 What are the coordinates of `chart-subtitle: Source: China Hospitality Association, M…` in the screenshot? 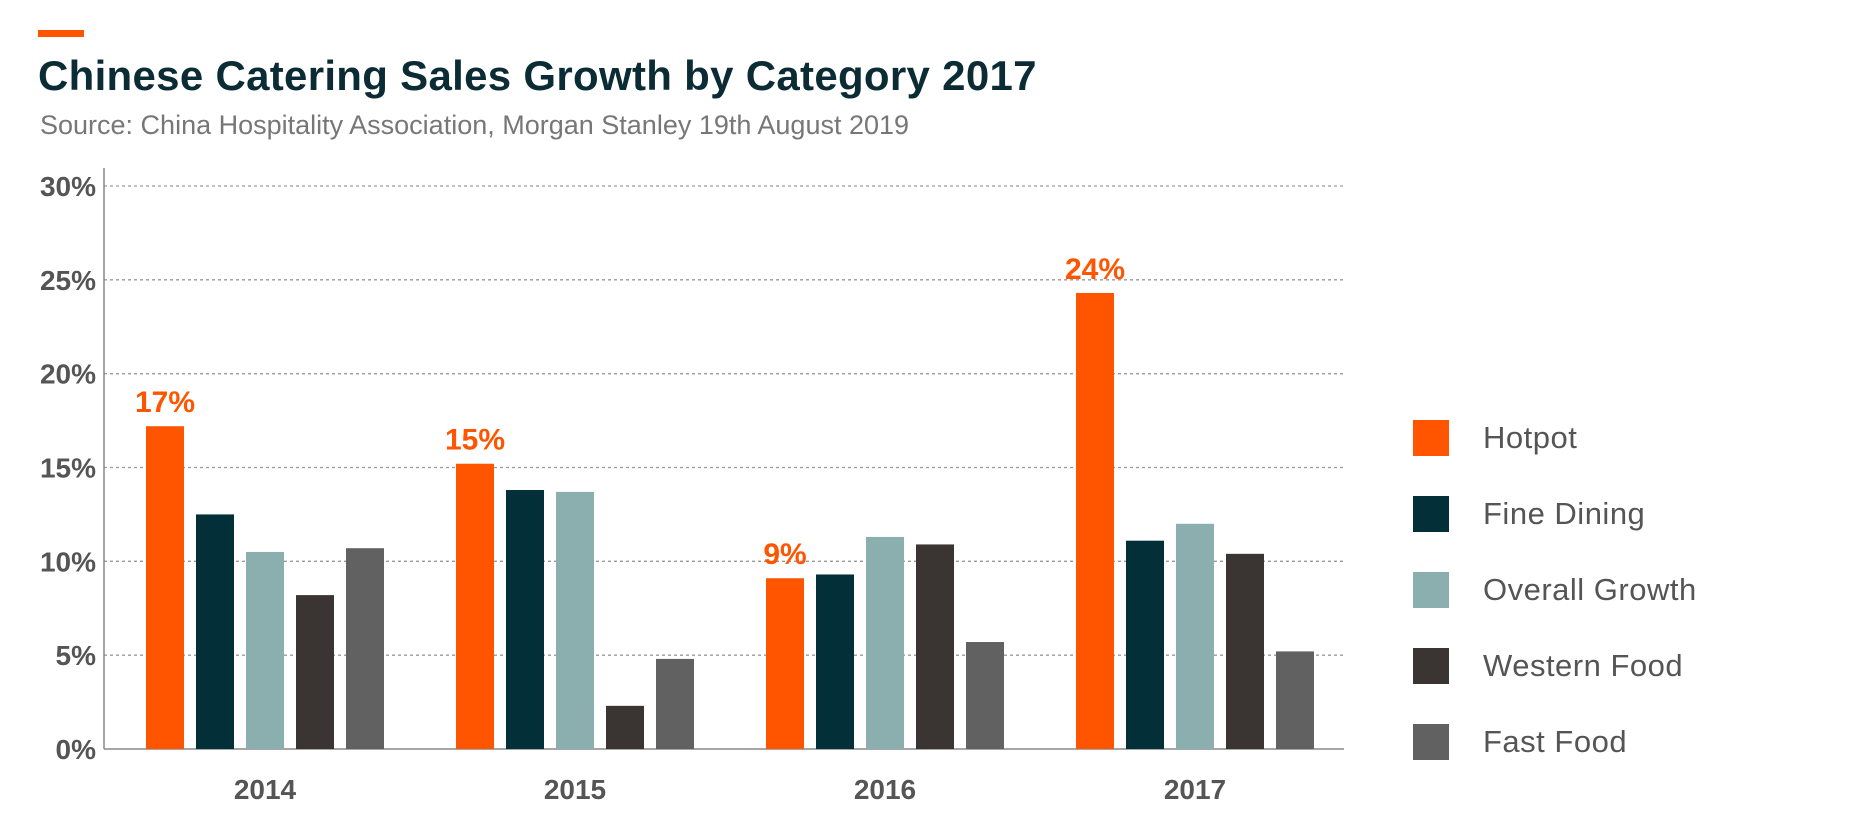 It's located at (475, 125).